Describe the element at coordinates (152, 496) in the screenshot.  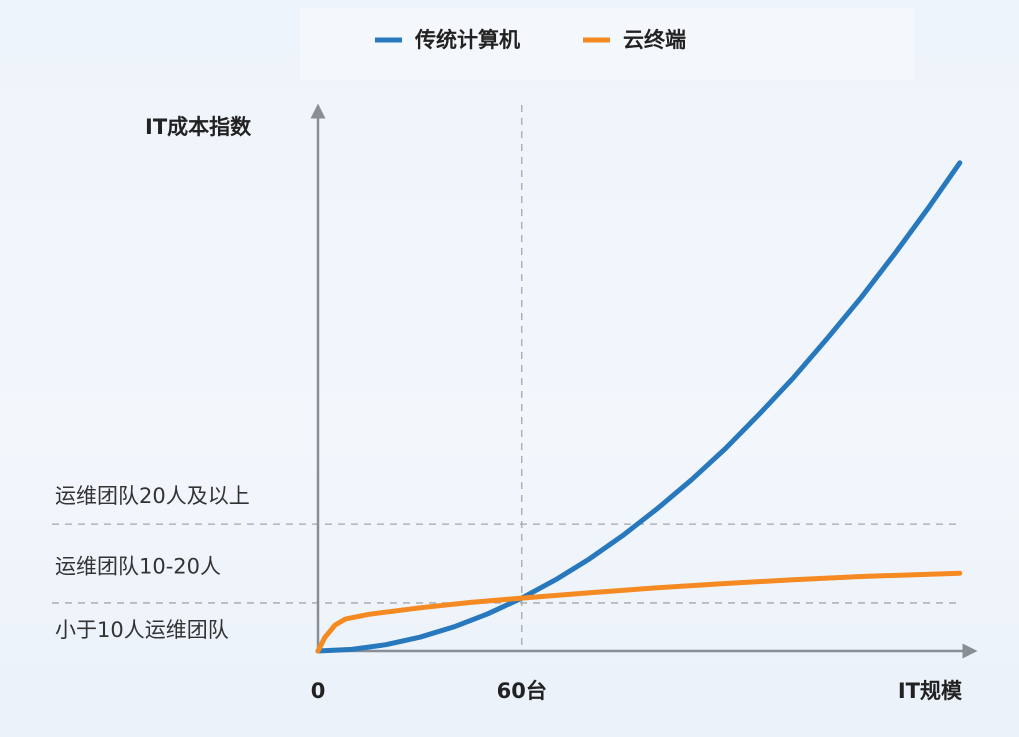
I see `band-label: 运维团队20人及以上` at that location.